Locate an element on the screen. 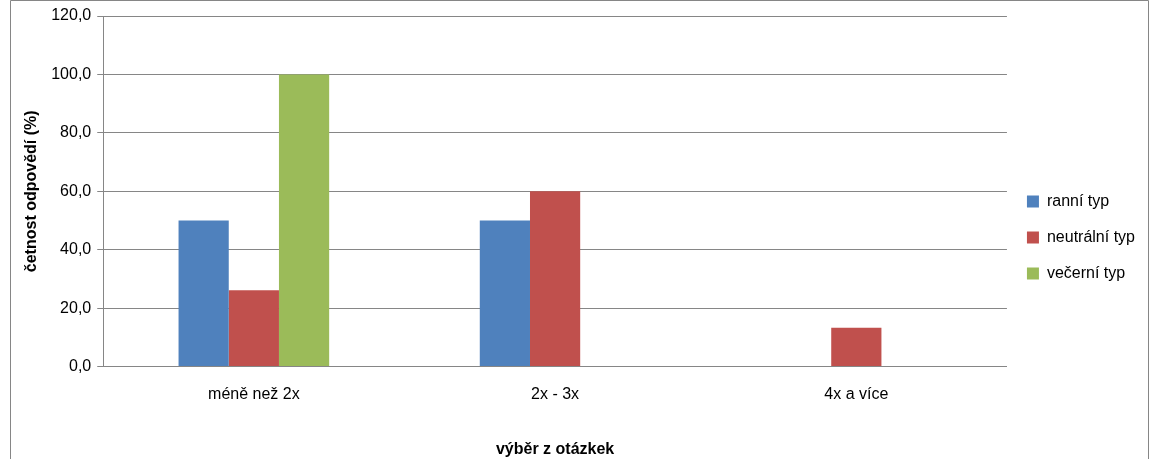 This screenshot has height=459, width=1149. x-tick-label: 4x a více is located at coordinates (856, 393).